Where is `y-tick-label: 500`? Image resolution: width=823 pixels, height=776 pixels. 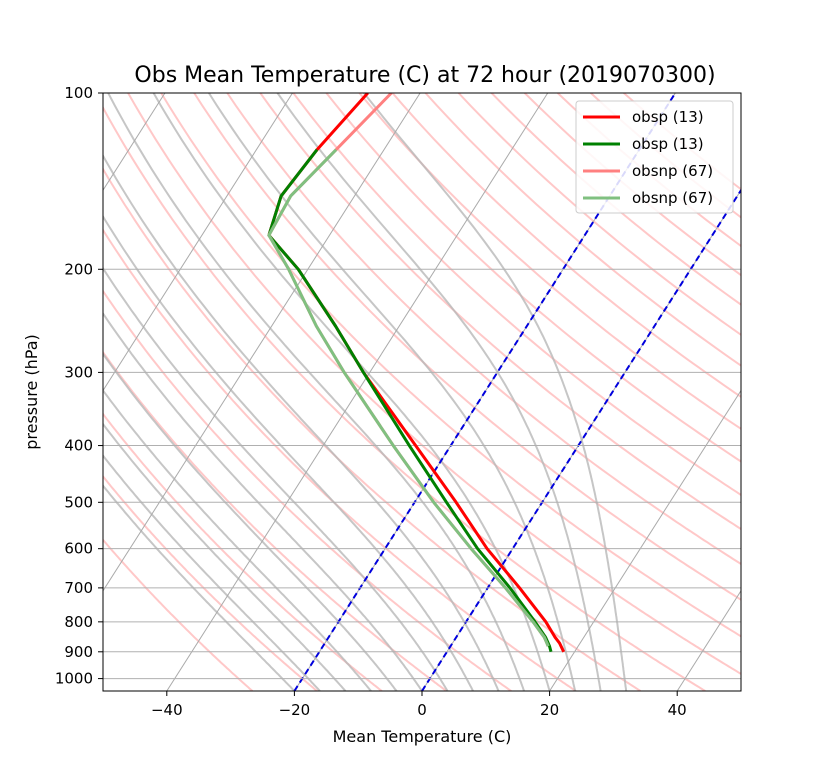 y-tick-label: 500 is located at coordinates (78, 502).